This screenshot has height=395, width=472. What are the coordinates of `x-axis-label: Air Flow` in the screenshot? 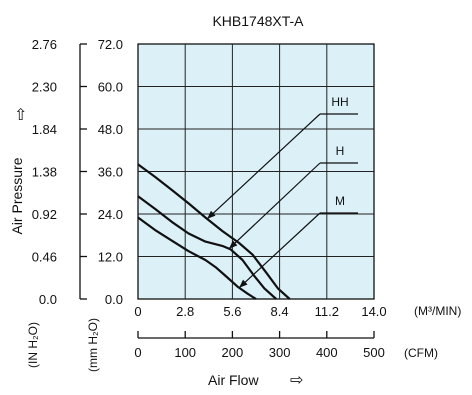 It's located at (233, 380).